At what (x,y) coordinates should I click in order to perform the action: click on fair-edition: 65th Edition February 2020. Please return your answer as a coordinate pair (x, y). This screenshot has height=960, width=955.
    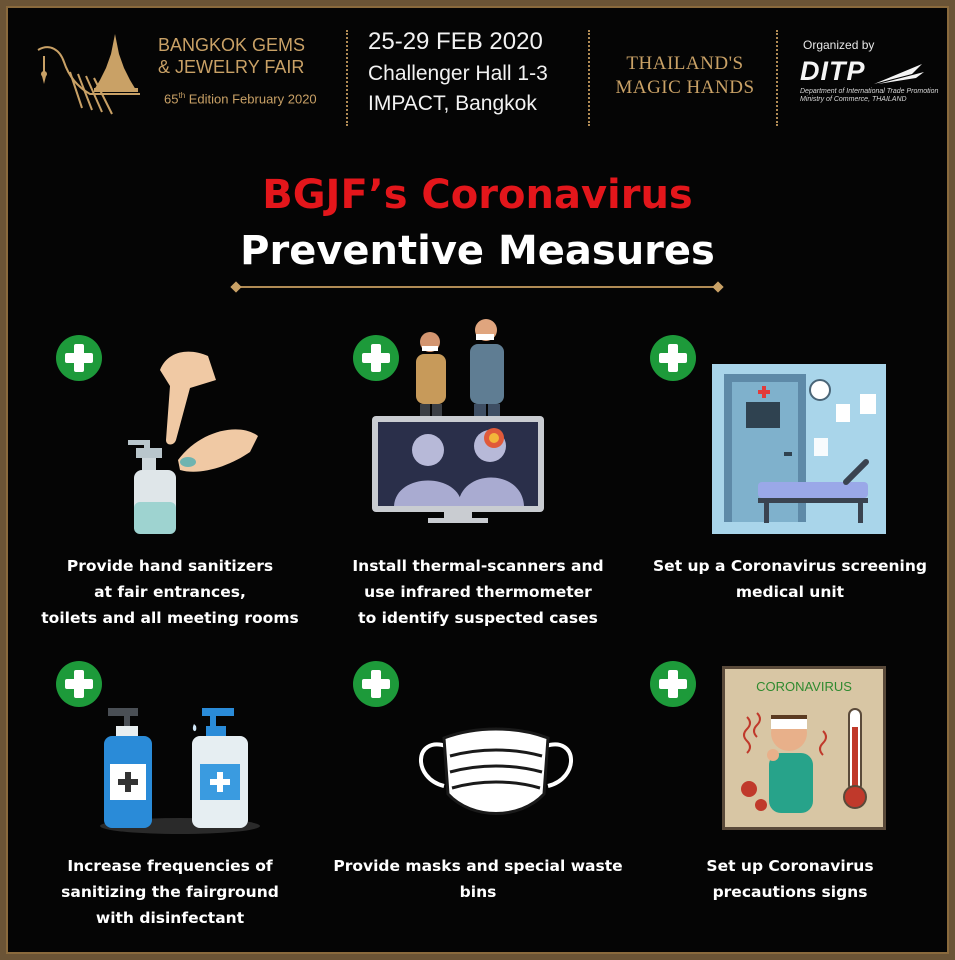
    Looking at the image, I should click on (240, 98).